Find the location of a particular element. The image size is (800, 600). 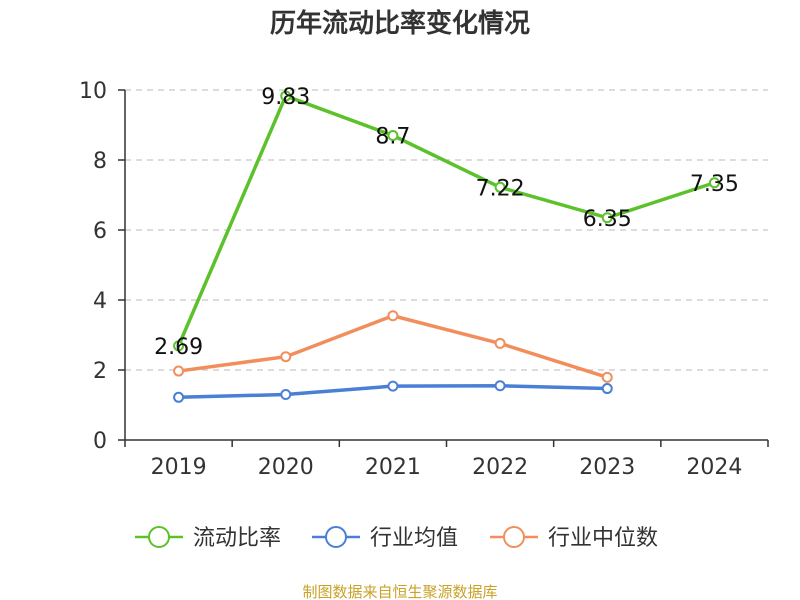

y-tick-label: 4 is located at coordinates (100, 301).